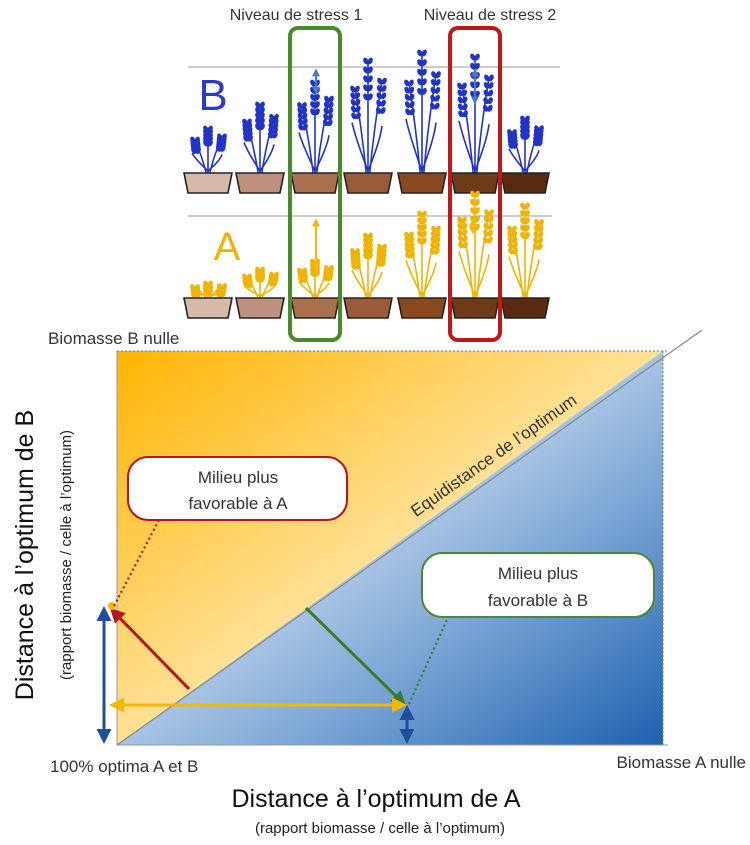 The width and height of the screenshot is (750, 845). Describe the element at coordinates (538, 585) in the screenshot. I see `callout-favorable-b: Milieu plus favorable à B` at that location.